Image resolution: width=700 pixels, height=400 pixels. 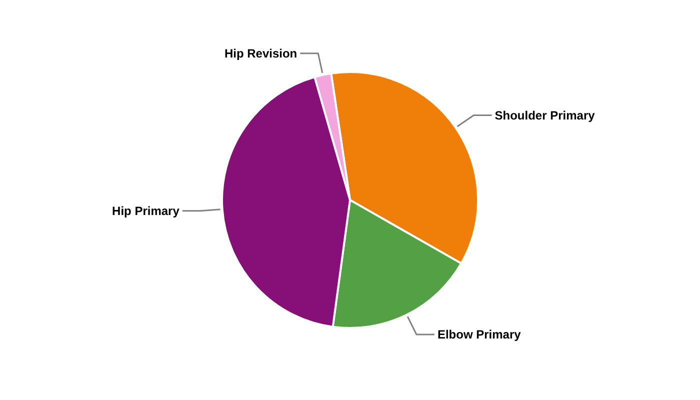 What do you see at coordinates (261, 53) in the screenshot?
I see `slice-label: Hip Revision` at bounding box center [261, 53].